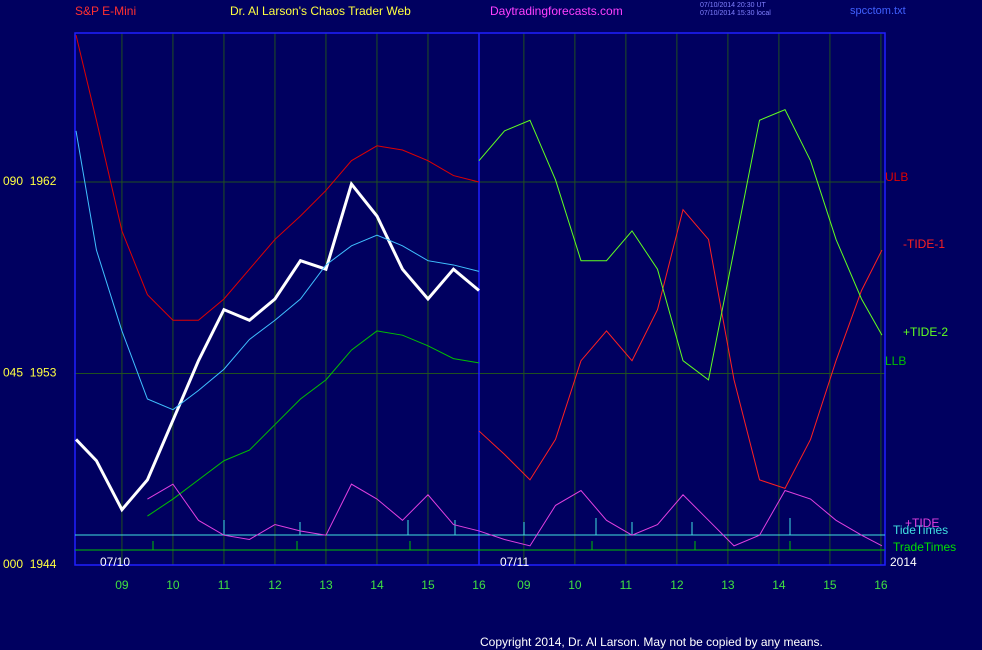  I want to click on symbol: S&P E-Mini, so click(105, 11).